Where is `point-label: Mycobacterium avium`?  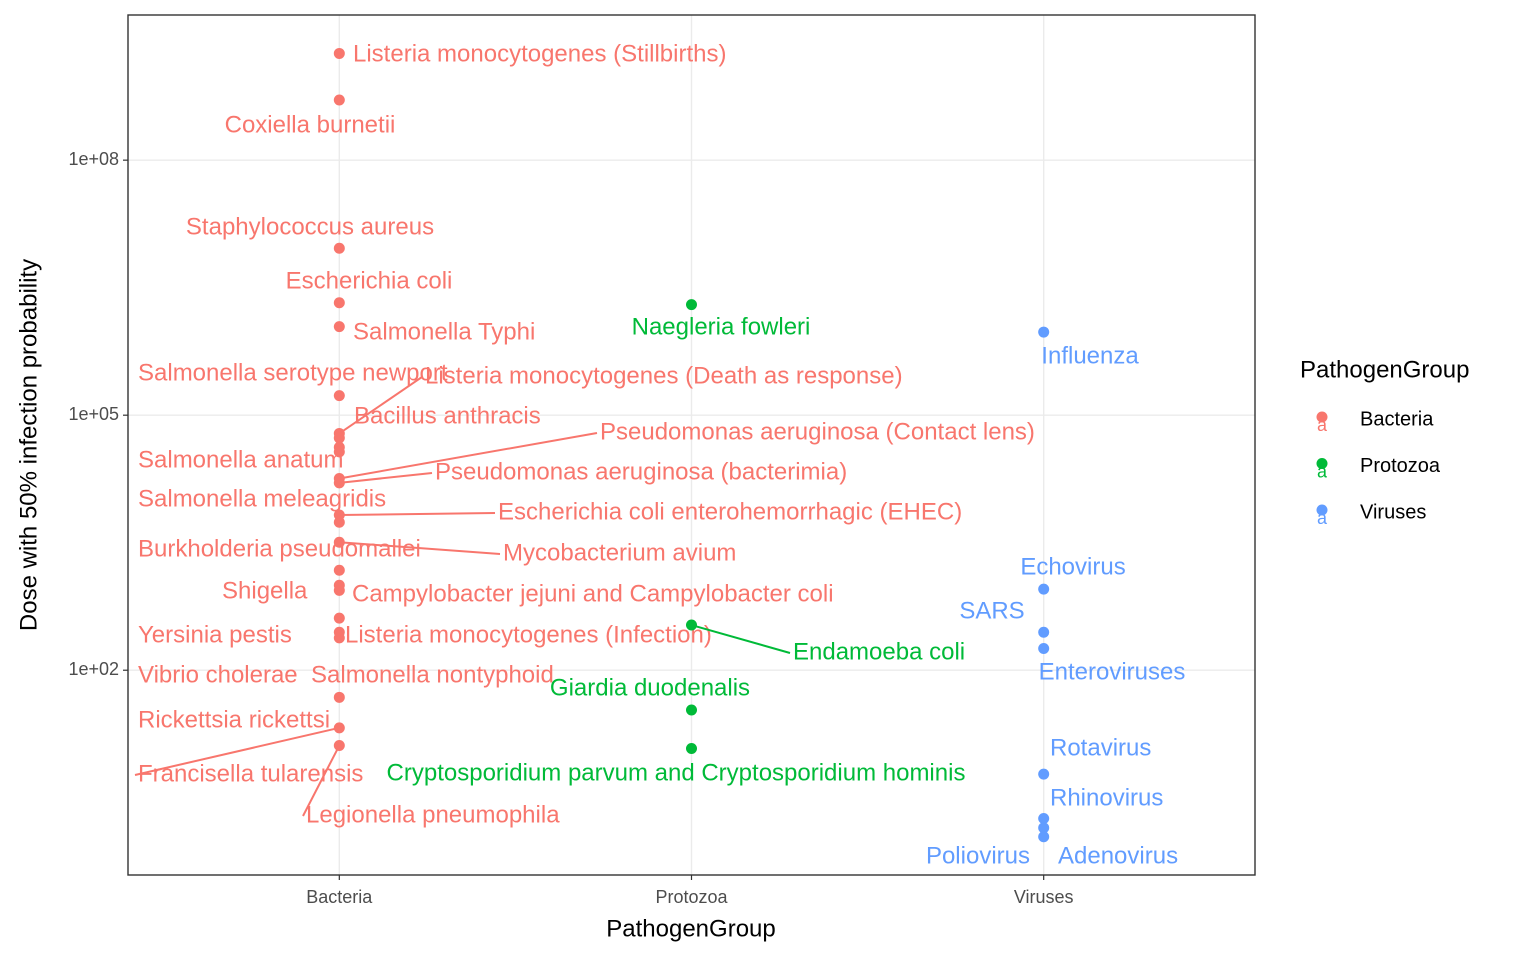 point-label: Mycobacterium avium is located at coordinates (619, 552).